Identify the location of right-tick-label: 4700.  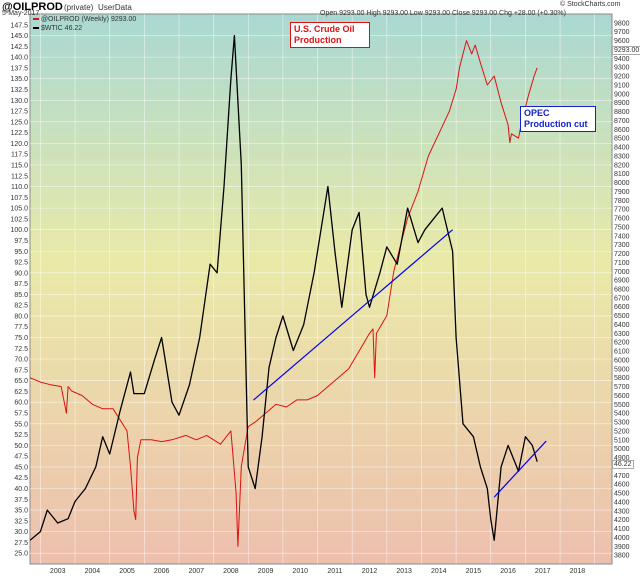
(622, 476).